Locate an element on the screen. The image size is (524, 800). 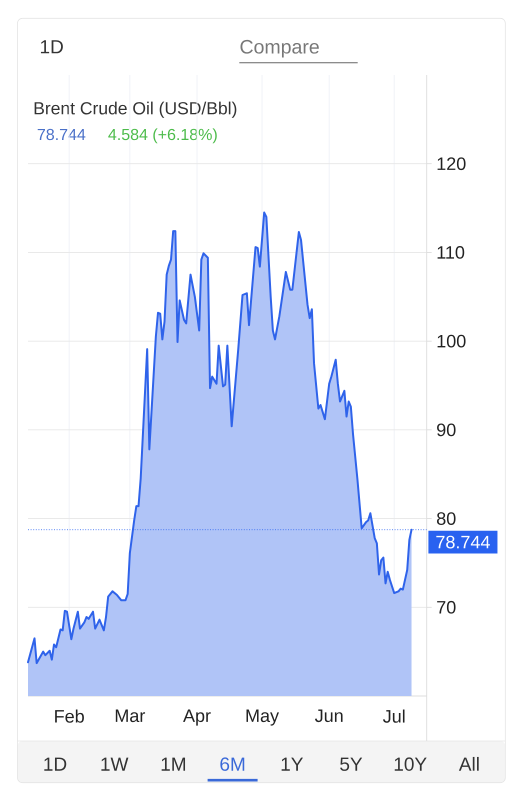
text: 1M is located at coordinates (174, 764).